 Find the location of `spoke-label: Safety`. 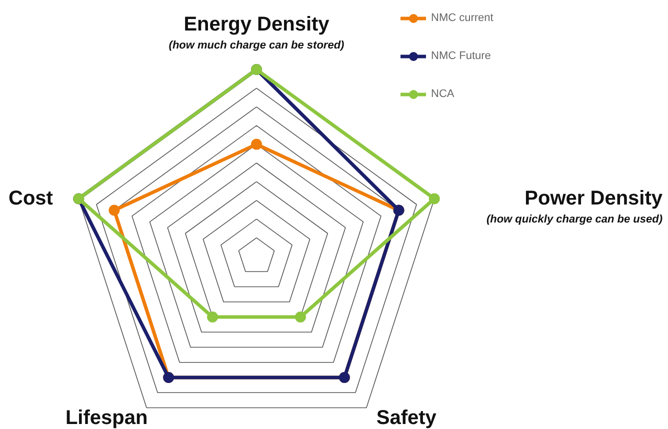

spoke-label: Safety is located at coordinates (407, 417).